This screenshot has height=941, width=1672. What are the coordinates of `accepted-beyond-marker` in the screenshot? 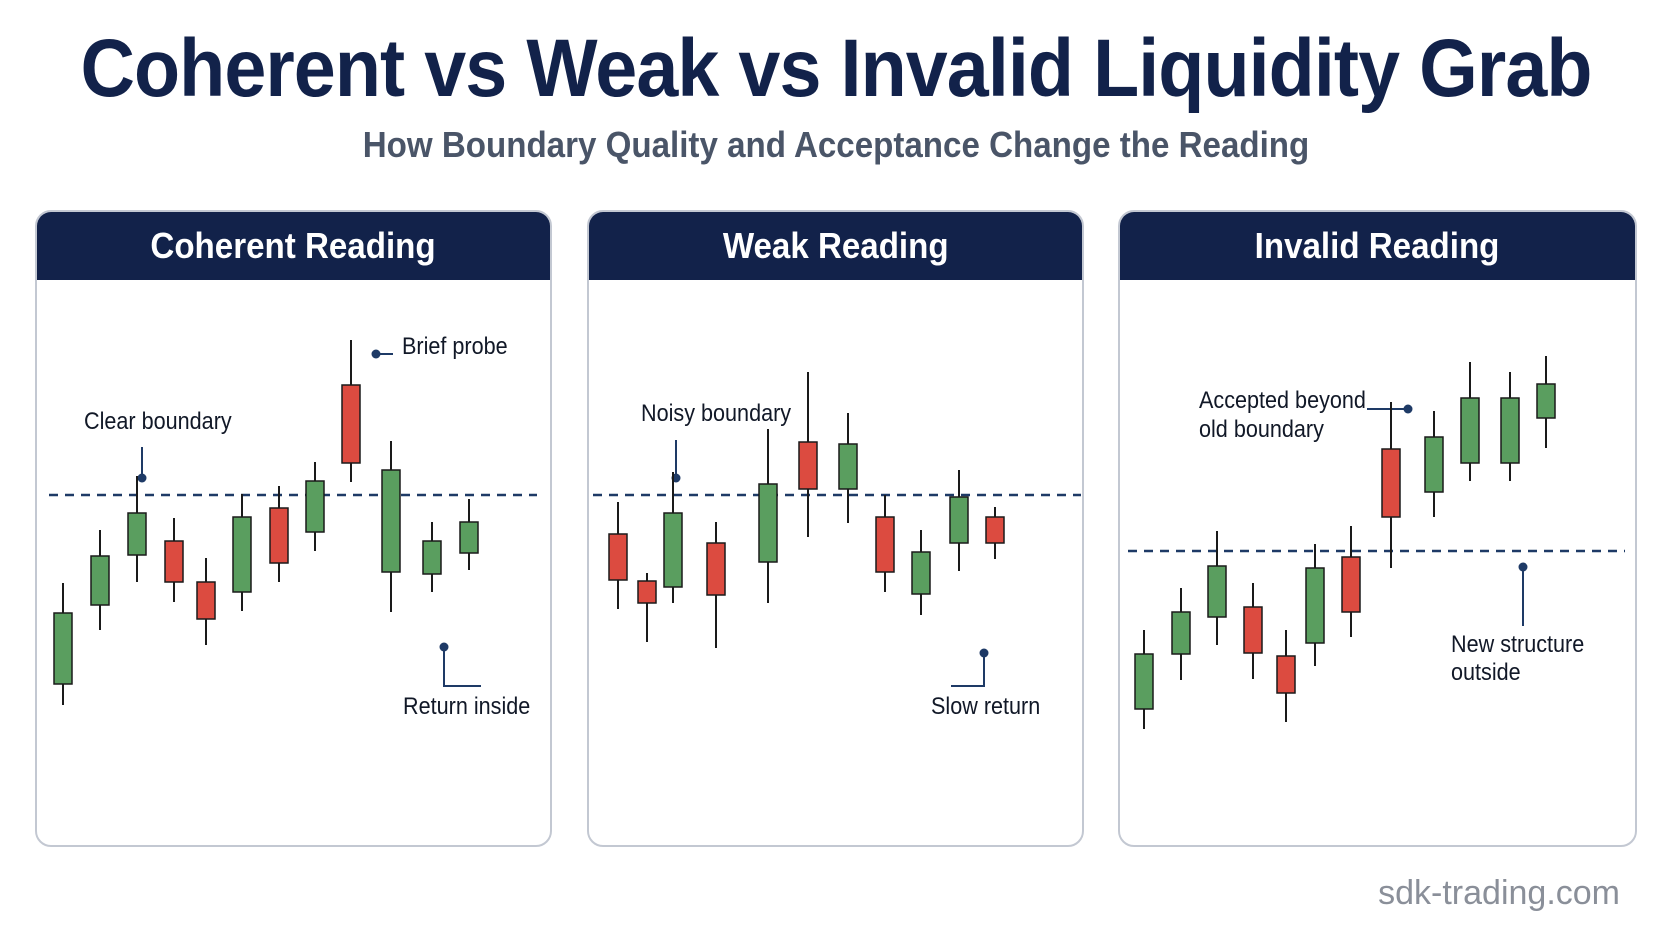 It's located at (1390, 409).